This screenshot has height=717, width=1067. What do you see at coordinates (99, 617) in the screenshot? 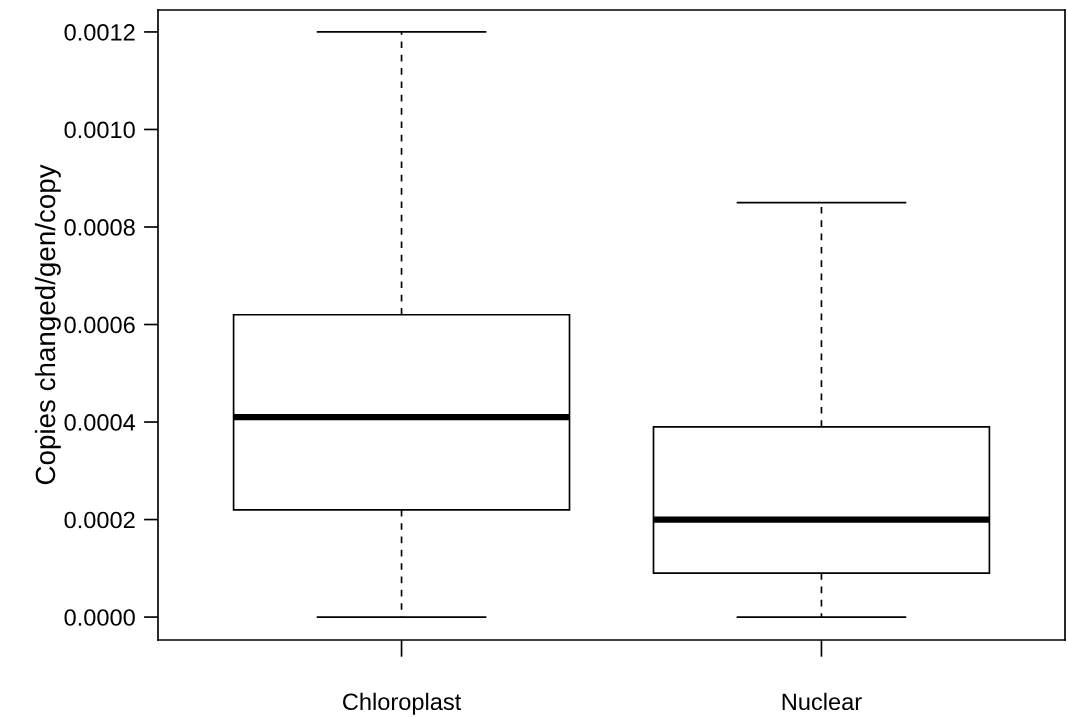
I see `y-tick-label: 0.0000` at bounding box center [99, 617].